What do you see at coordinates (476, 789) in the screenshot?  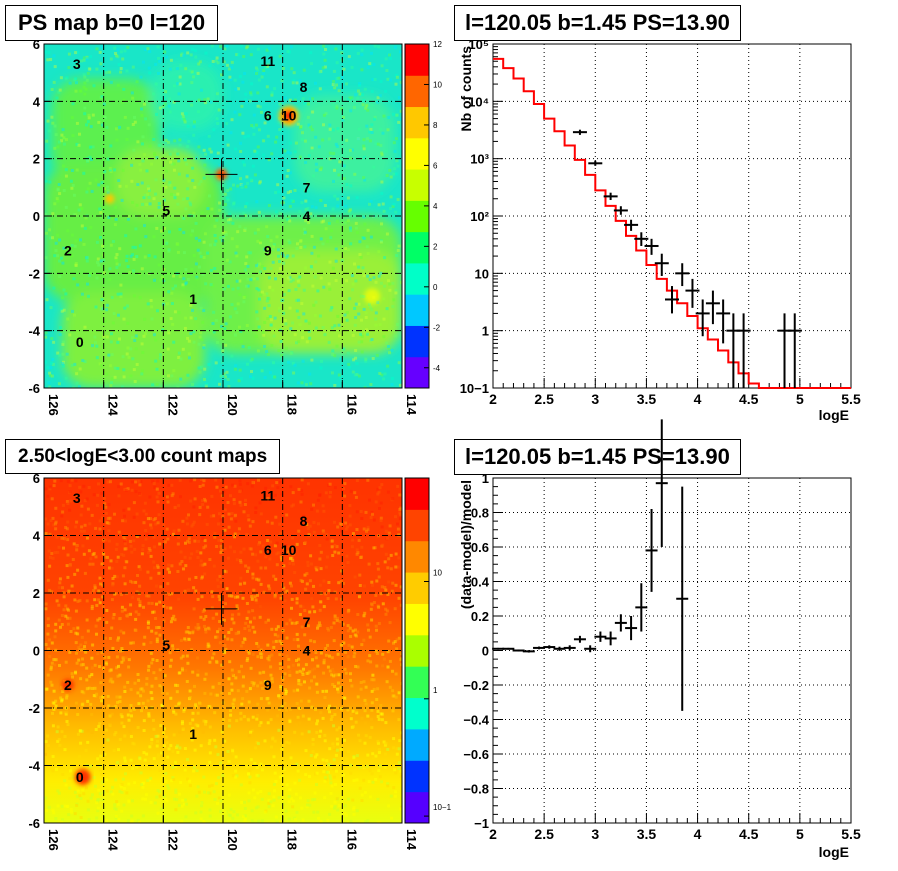 I see `y-tick-label: −0.8` at bounding box center [476, 789].